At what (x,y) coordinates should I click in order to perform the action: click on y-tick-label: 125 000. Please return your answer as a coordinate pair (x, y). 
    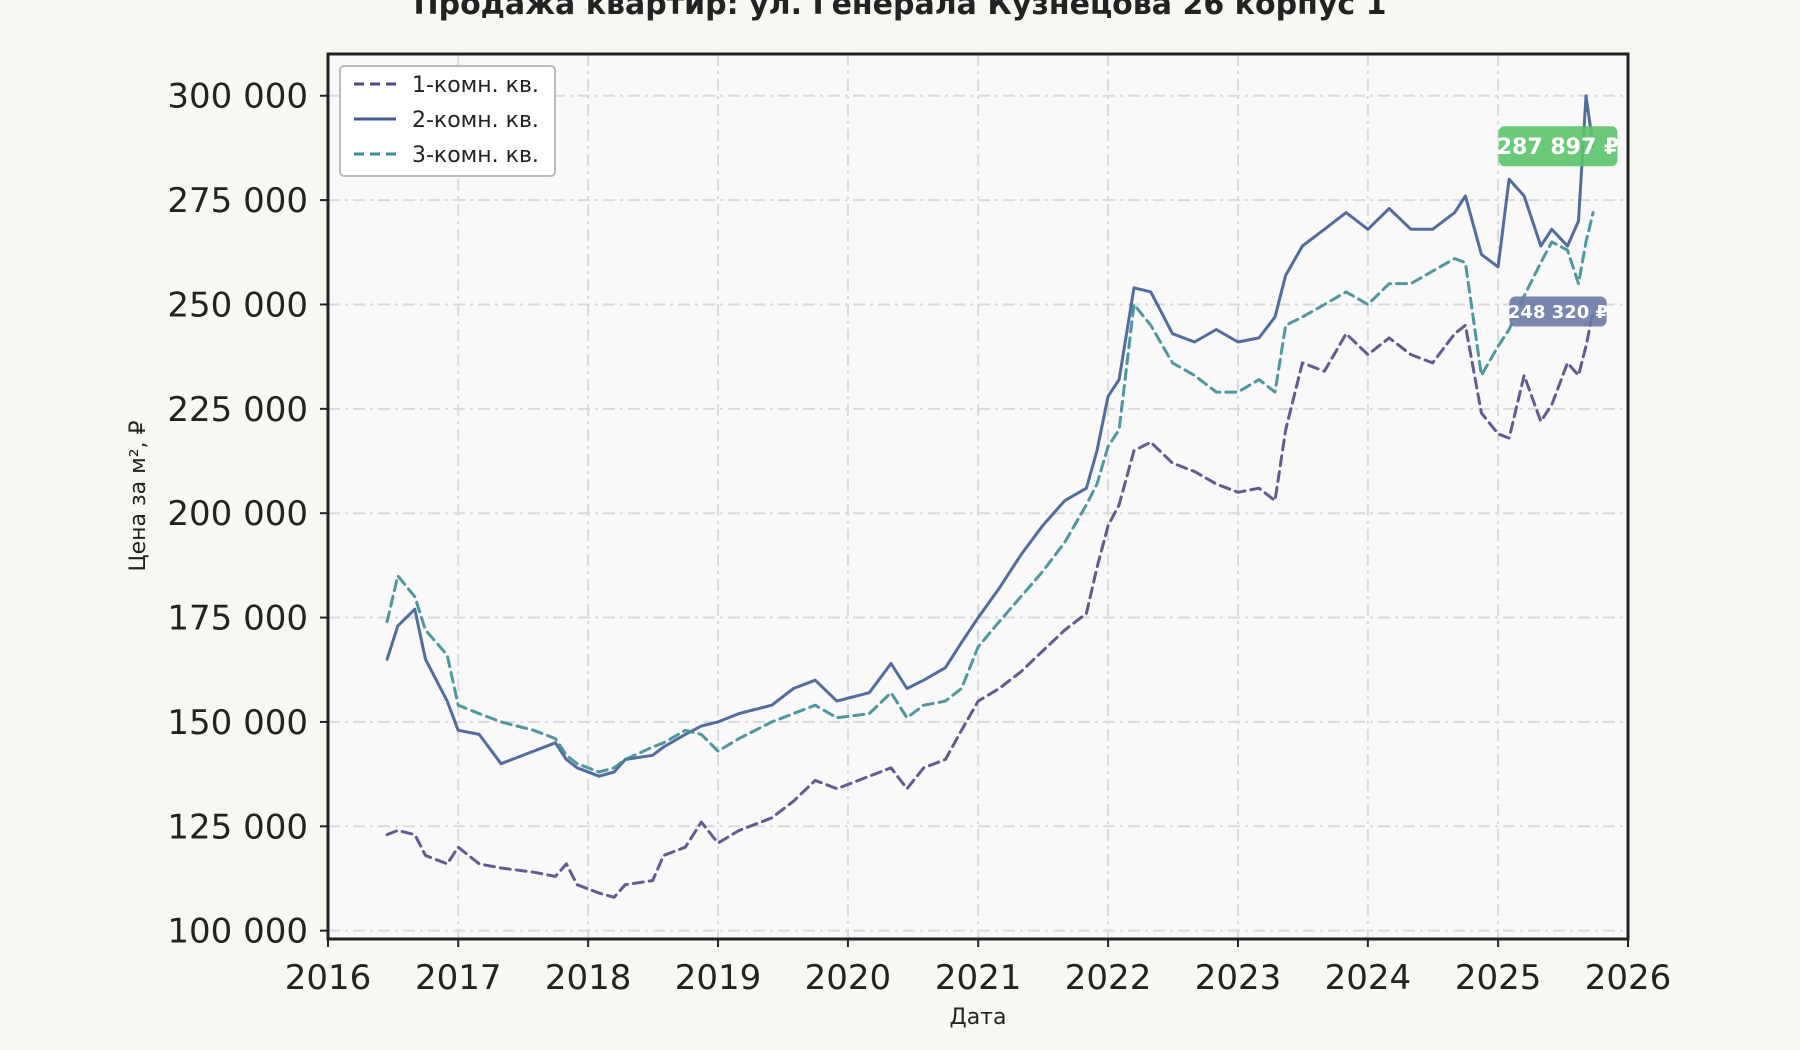
    Looking at the image, I should click on (237, 827).